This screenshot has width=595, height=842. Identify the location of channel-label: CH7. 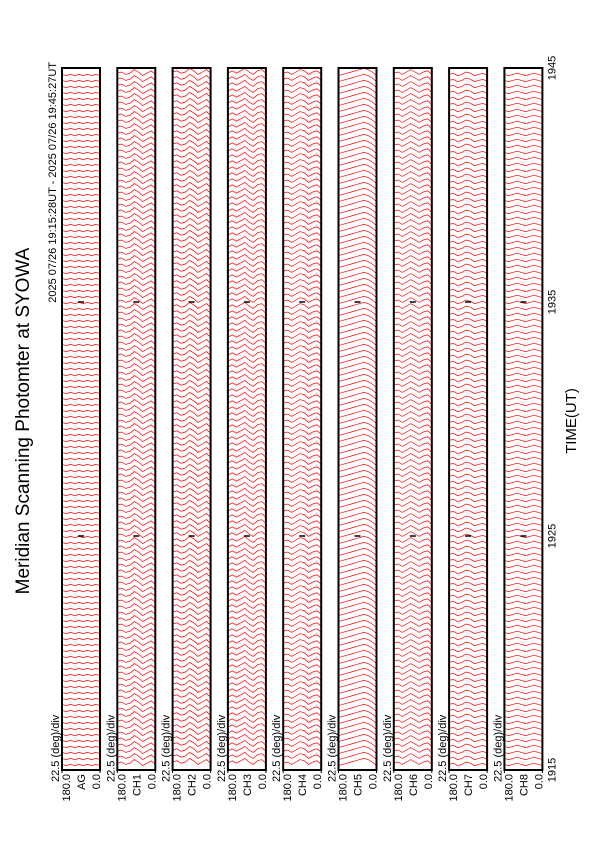
(469, 785).